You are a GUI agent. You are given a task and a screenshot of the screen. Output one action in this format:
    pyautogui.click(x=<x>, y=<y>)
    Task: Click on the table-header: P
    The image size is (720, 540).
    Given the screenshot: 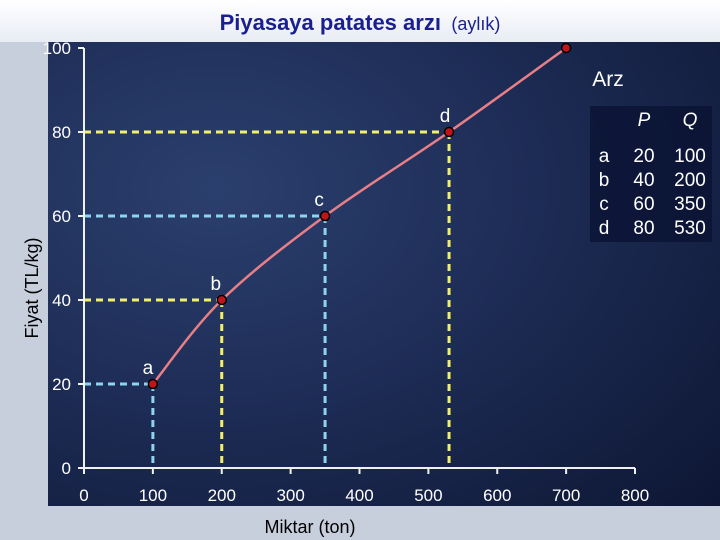 What is the action you would take?
    pyautogui.click(x=644, y=120)
    